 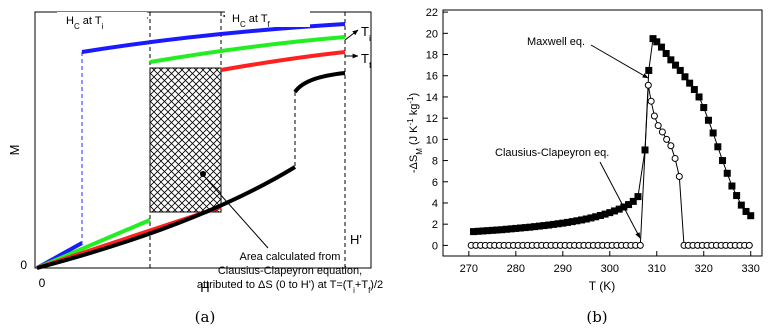 I want to click on hc-tf-label: HC at Tf, so click(x=251, y=21).